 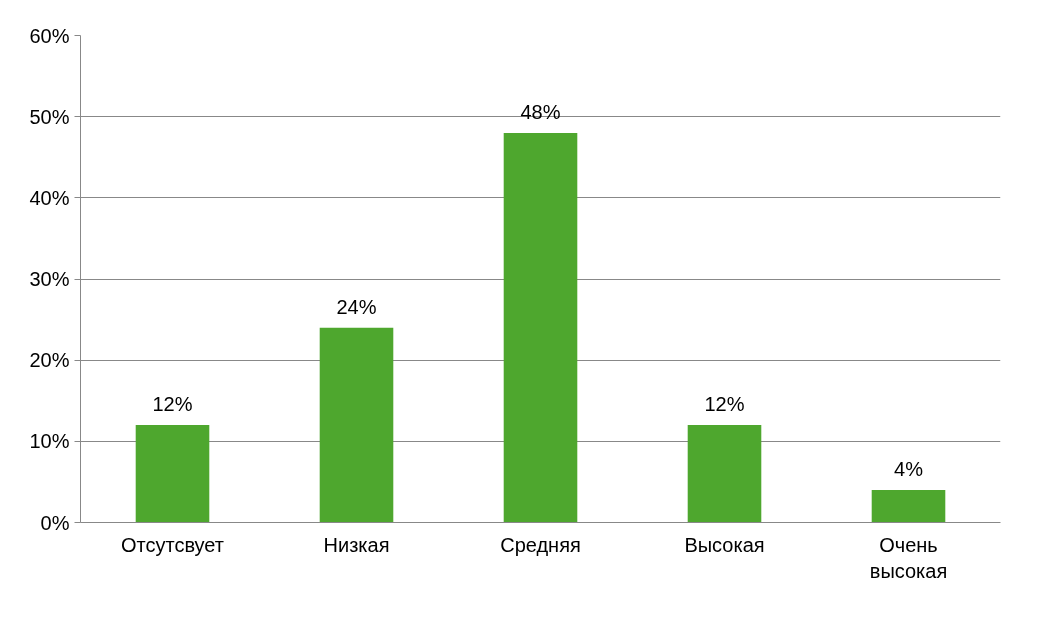 I want to click on data-label: 24%, so click(x=356, y=306).